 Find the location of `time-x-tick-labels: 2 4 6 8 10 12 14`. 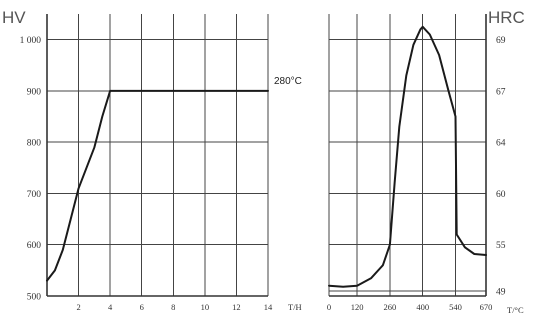

time-x-tick-labels: 2 4 6 8 10 12 14 is located at coordinates (174, 307).